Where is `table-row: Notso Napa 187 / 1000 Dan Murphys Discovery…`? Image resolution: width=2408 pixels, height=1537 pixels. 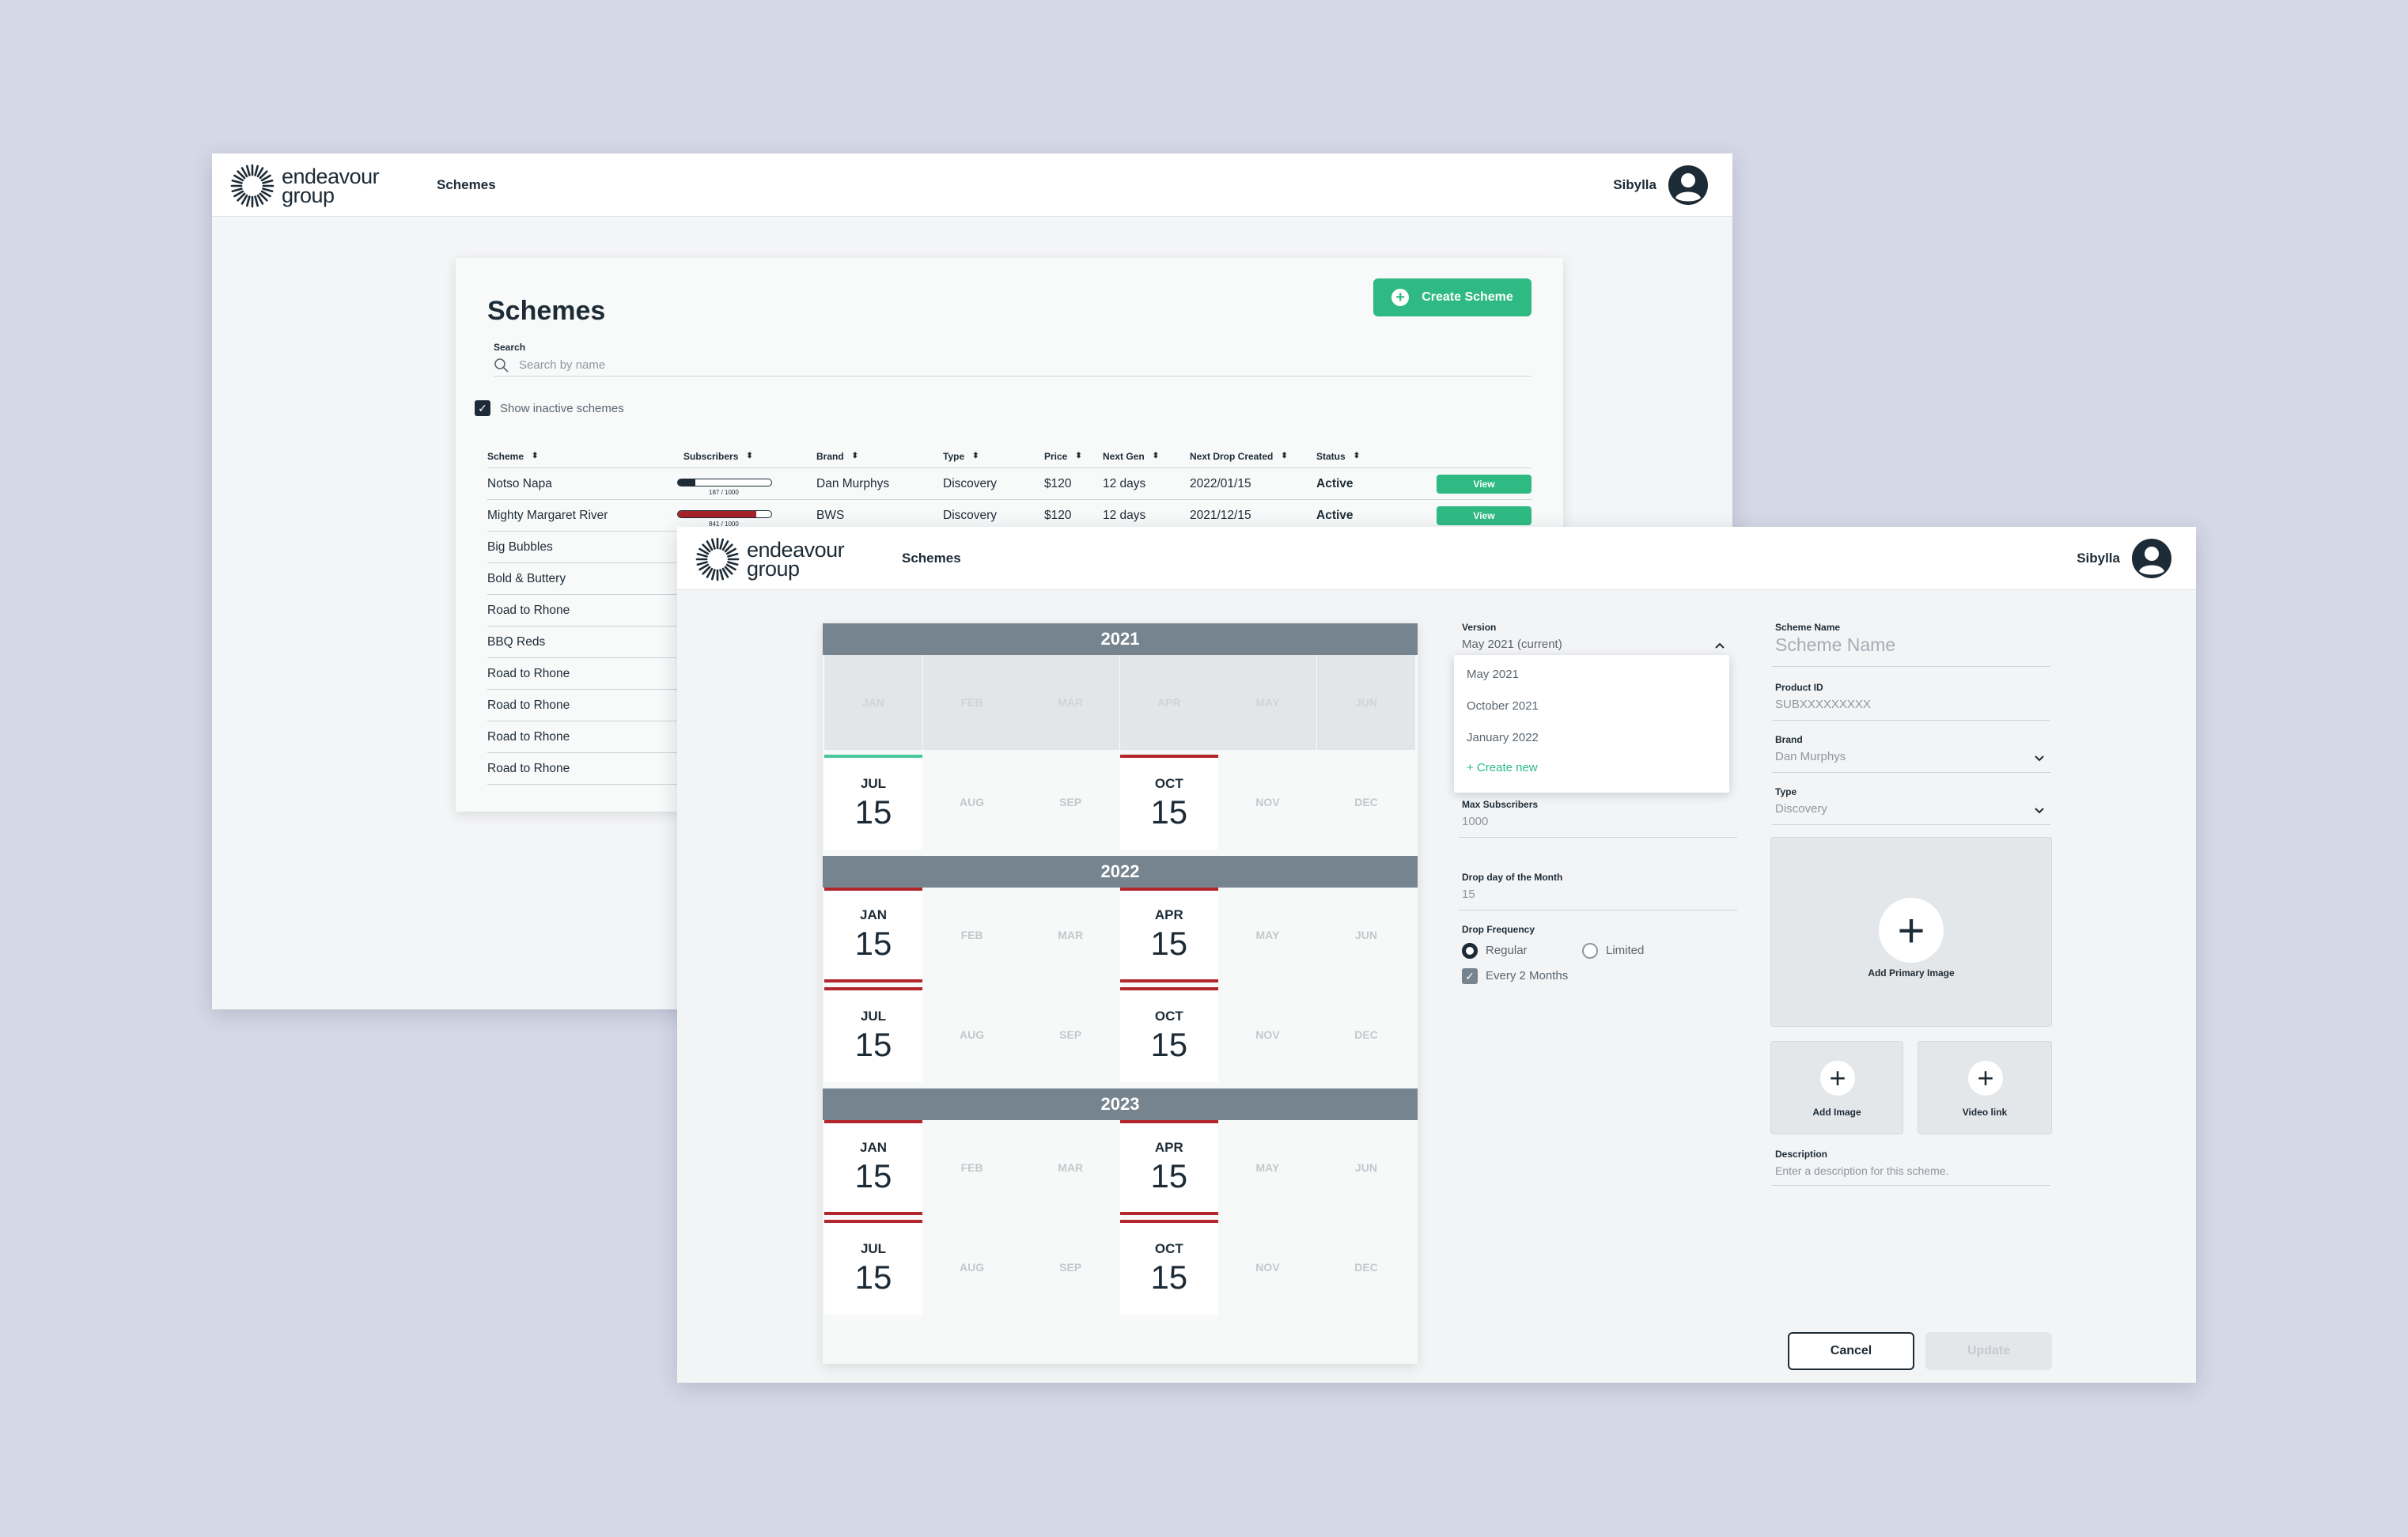 table-row: Notso Napa 187 / 1000 Dan Murphys Discovery… is located at coordinates (1009, 484).